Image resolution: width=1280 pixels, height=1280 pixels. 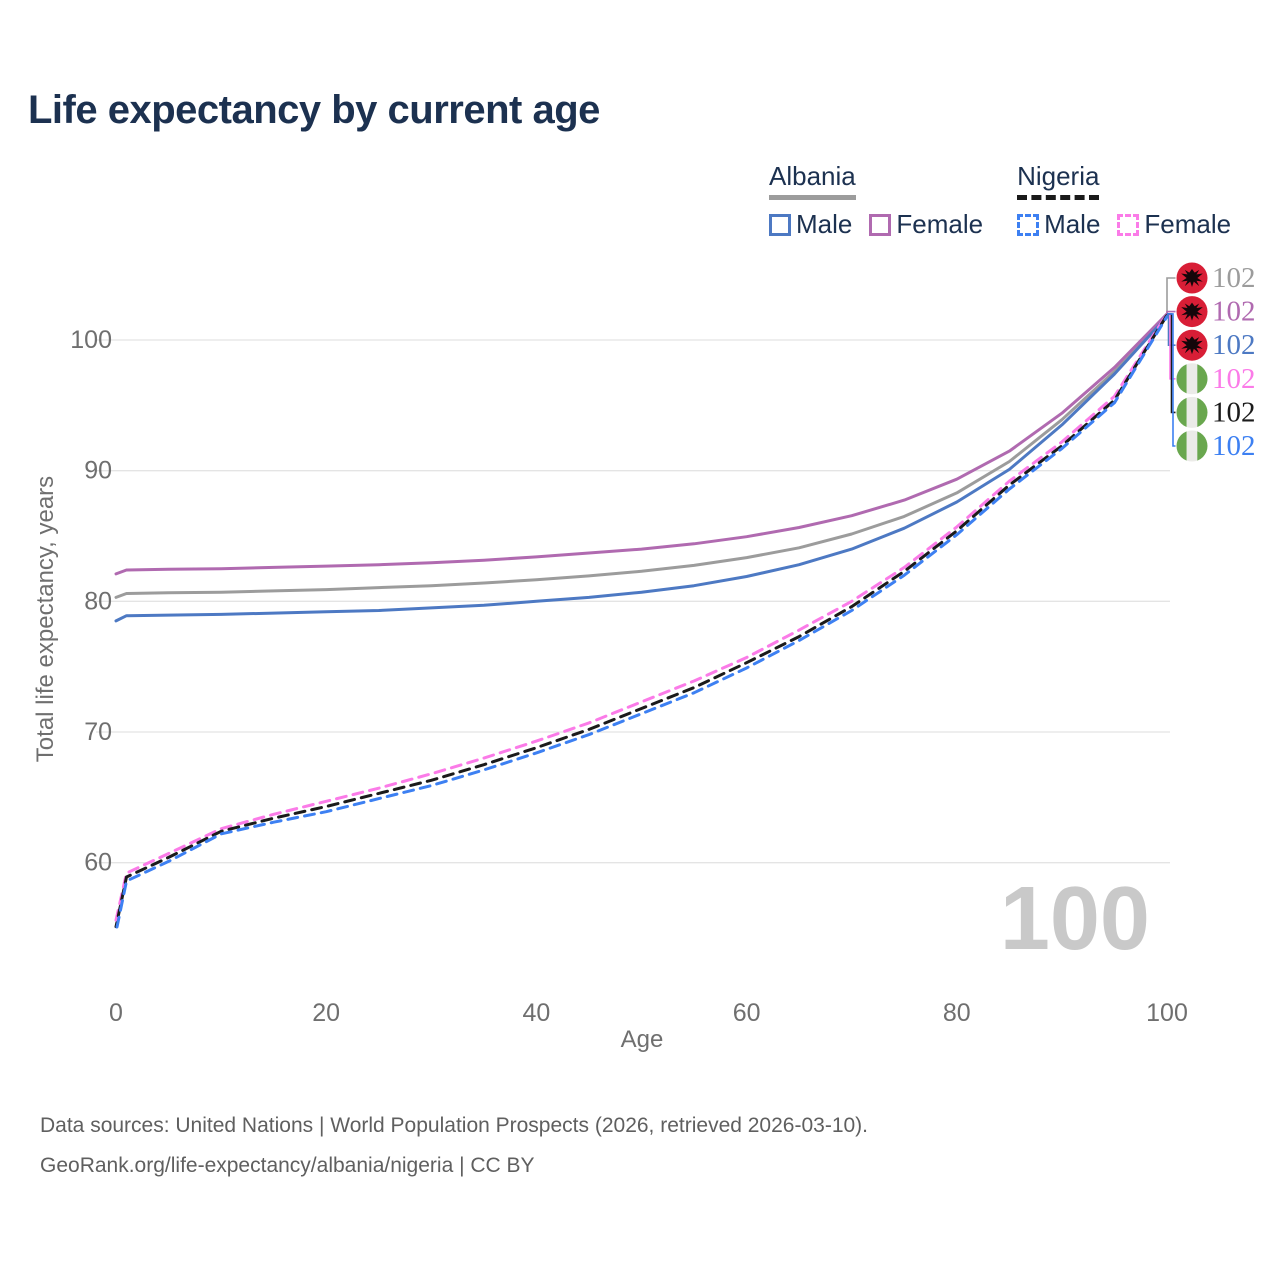 What do you see at coordinates (536, 1013) in the screenshot?
I see `x-tick-label-40: 40` at bounding box center [536, 1013].